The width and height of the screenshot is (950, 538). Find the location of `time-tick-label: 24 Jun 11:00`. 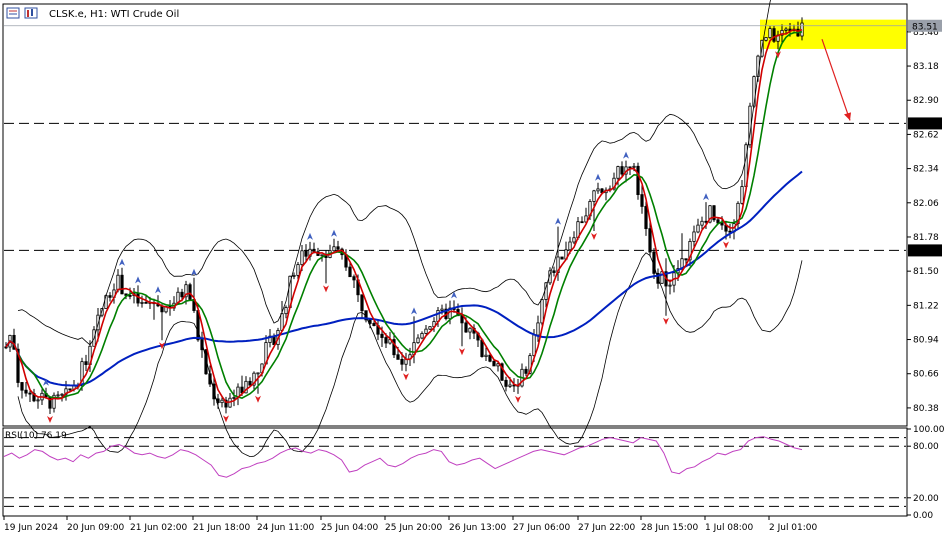

time-tick-label: 24 Jun 11:00 is located at coordinates (285, 528).